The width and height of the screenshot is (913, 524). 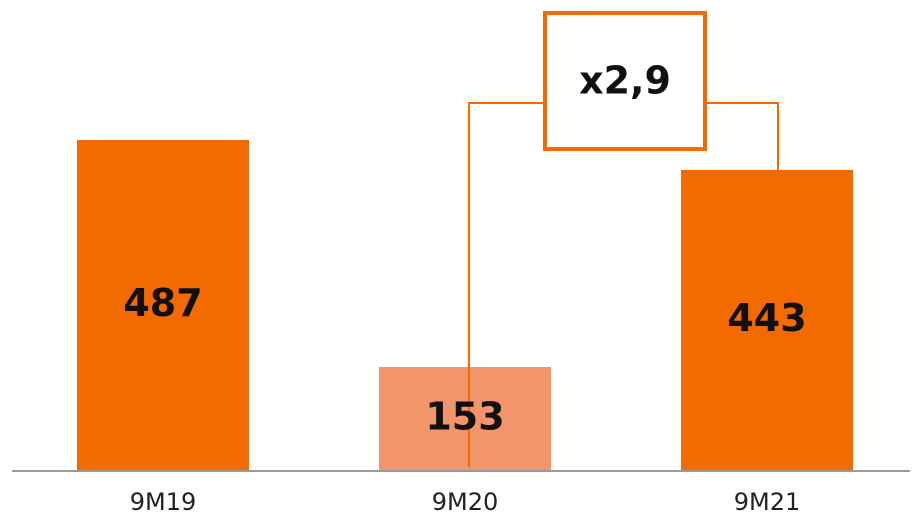 I want to click on multiplier-label: x2,9, so click(x=625, y=81).